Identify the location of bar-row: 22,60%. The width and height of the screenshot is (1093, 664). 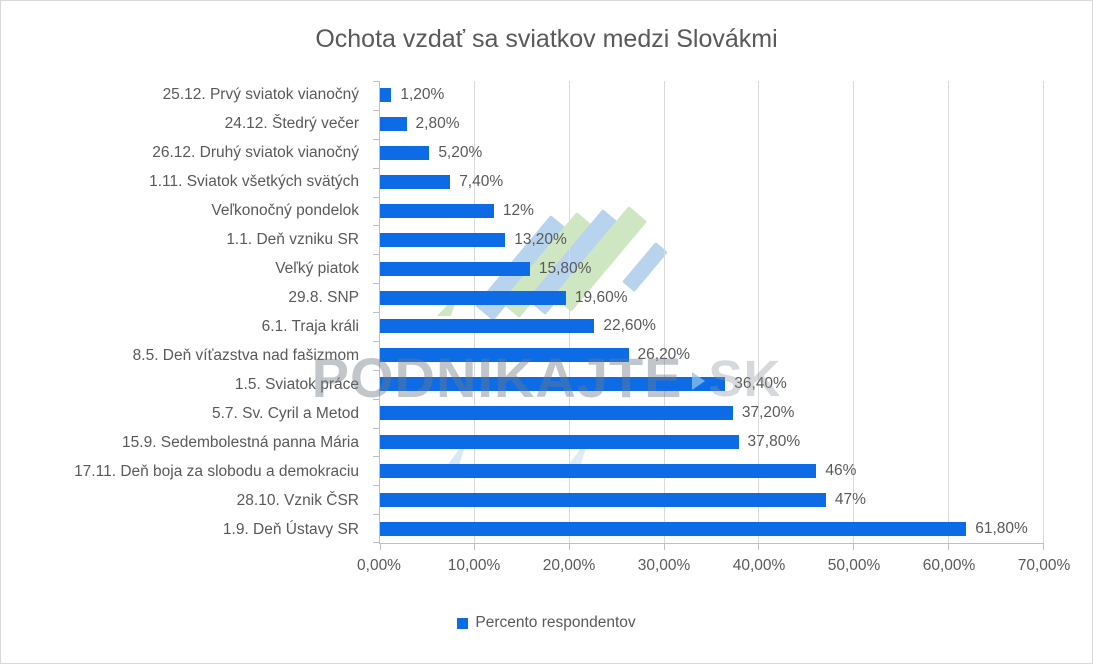
(712, 326).